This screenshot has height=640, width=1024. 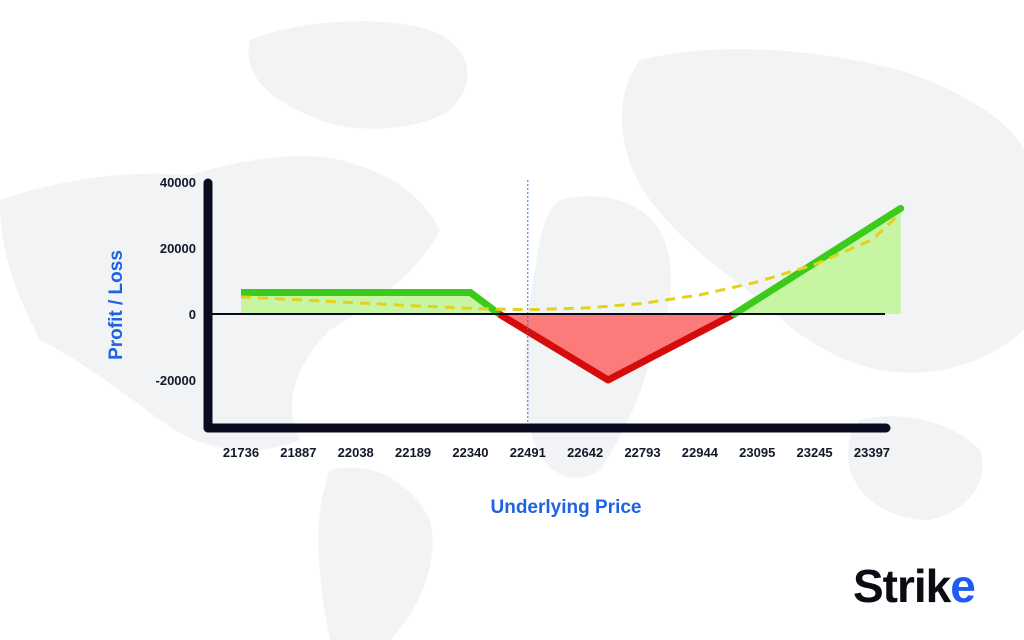 I want to click on x-tick-label: 22038, so click(x=356, y=452).